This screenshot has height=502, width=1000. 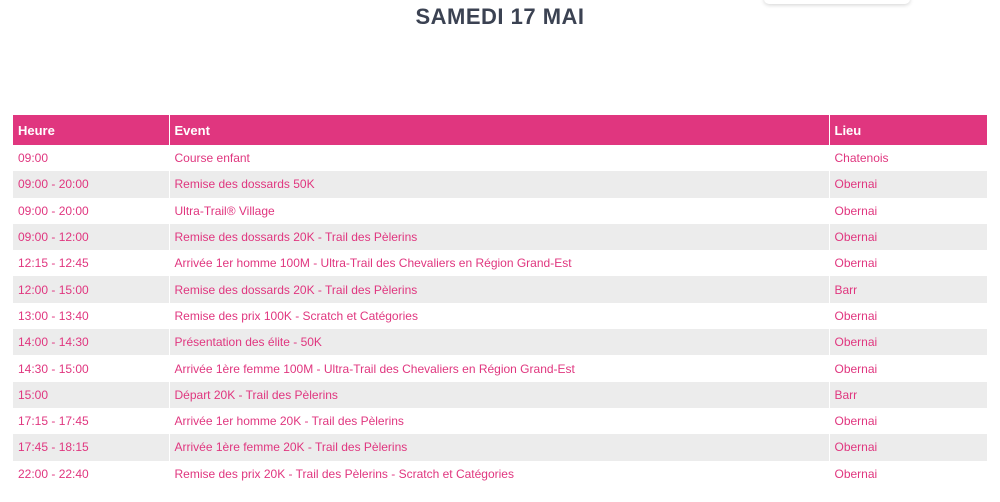 What do you see at coordinates (91, 421) in the screenshot?
I see `cell-heure: 17:15 - 17:45` at bounding box center [91, 421].